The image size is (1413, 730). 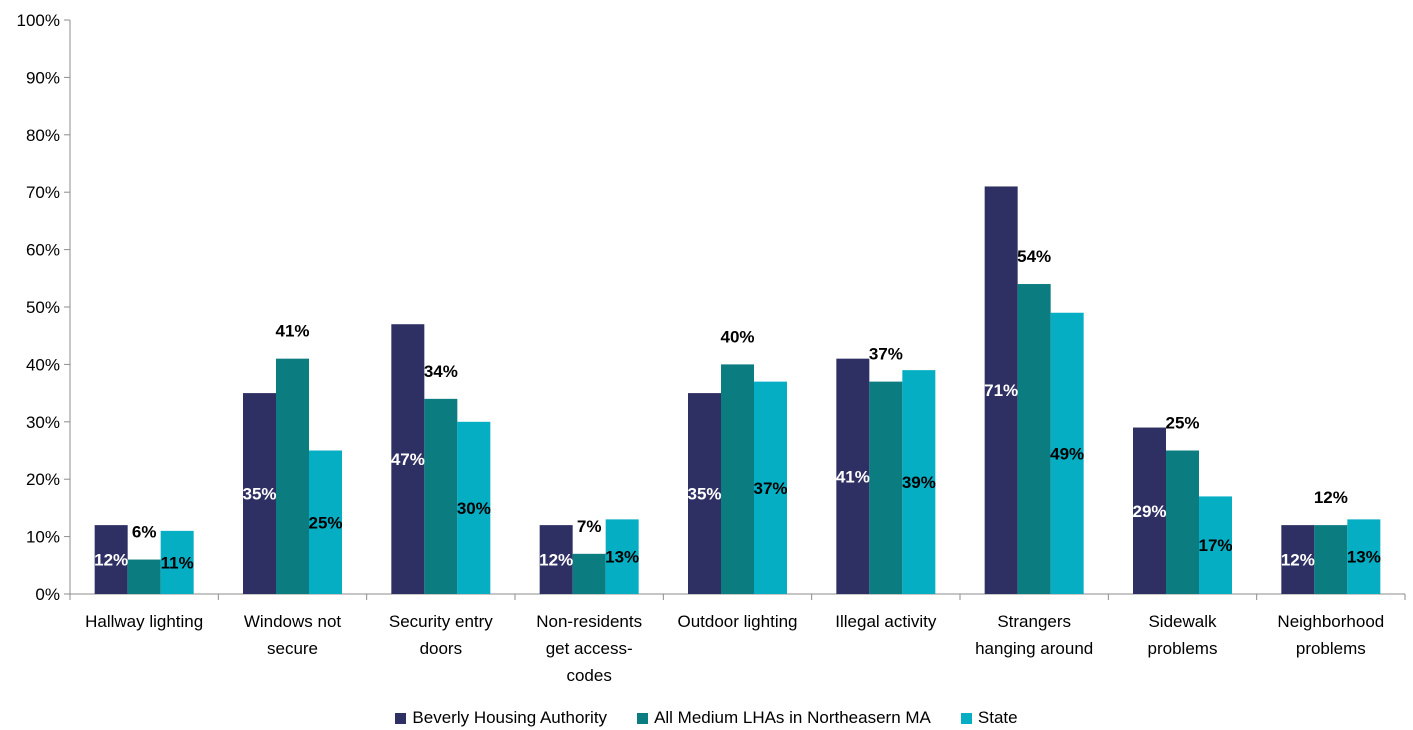 I want to click on x-tick-label: Strangers, so click(x=1034, y=621).